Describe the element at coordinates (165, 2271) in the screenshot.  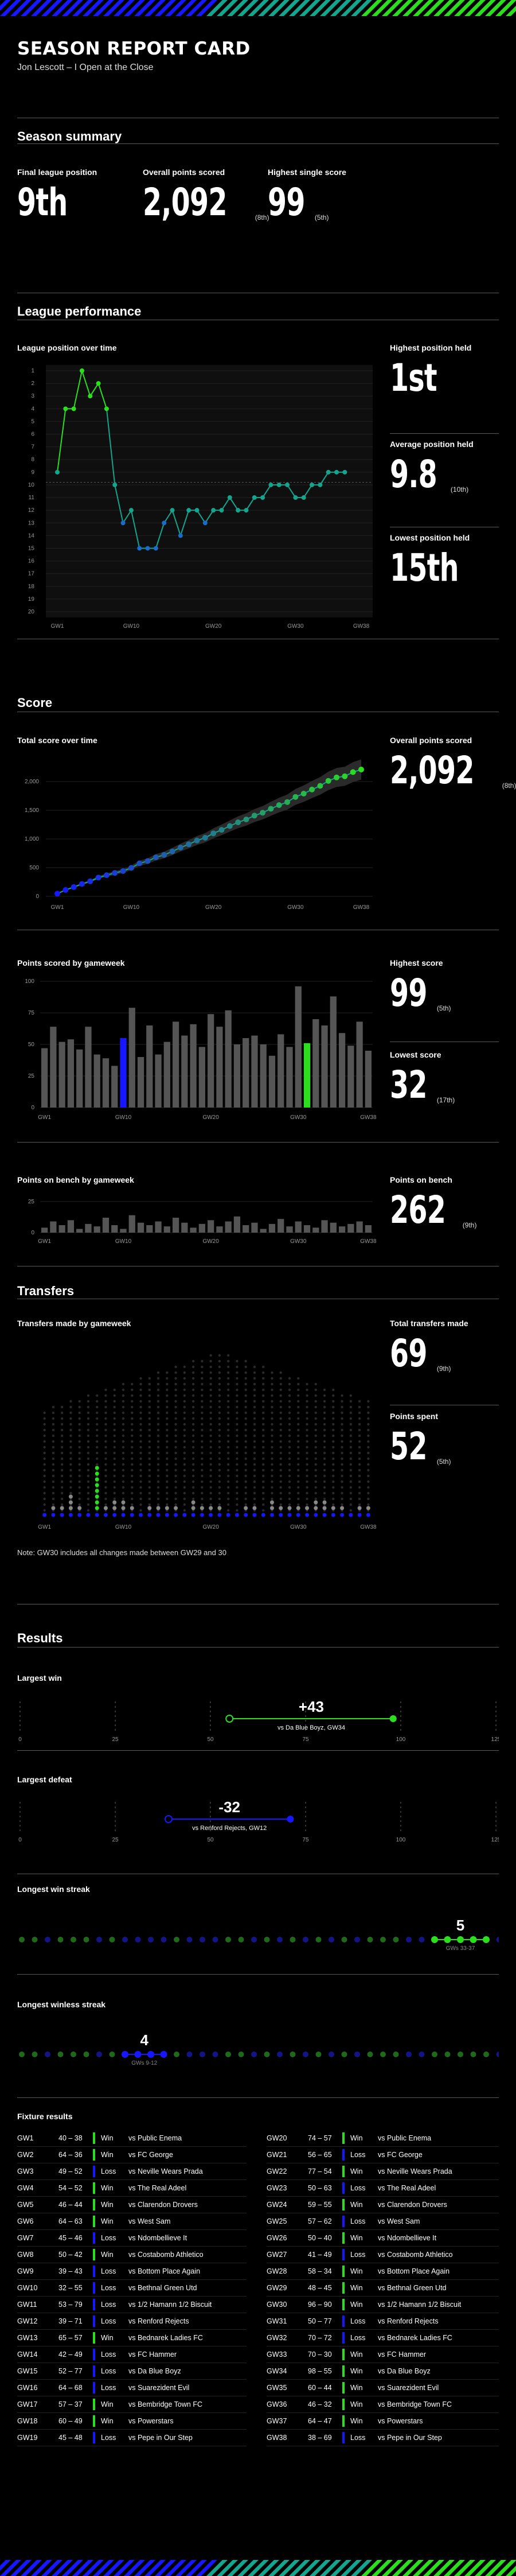
I see `fixture-opponent: vs Bottom Place Again` at that location.